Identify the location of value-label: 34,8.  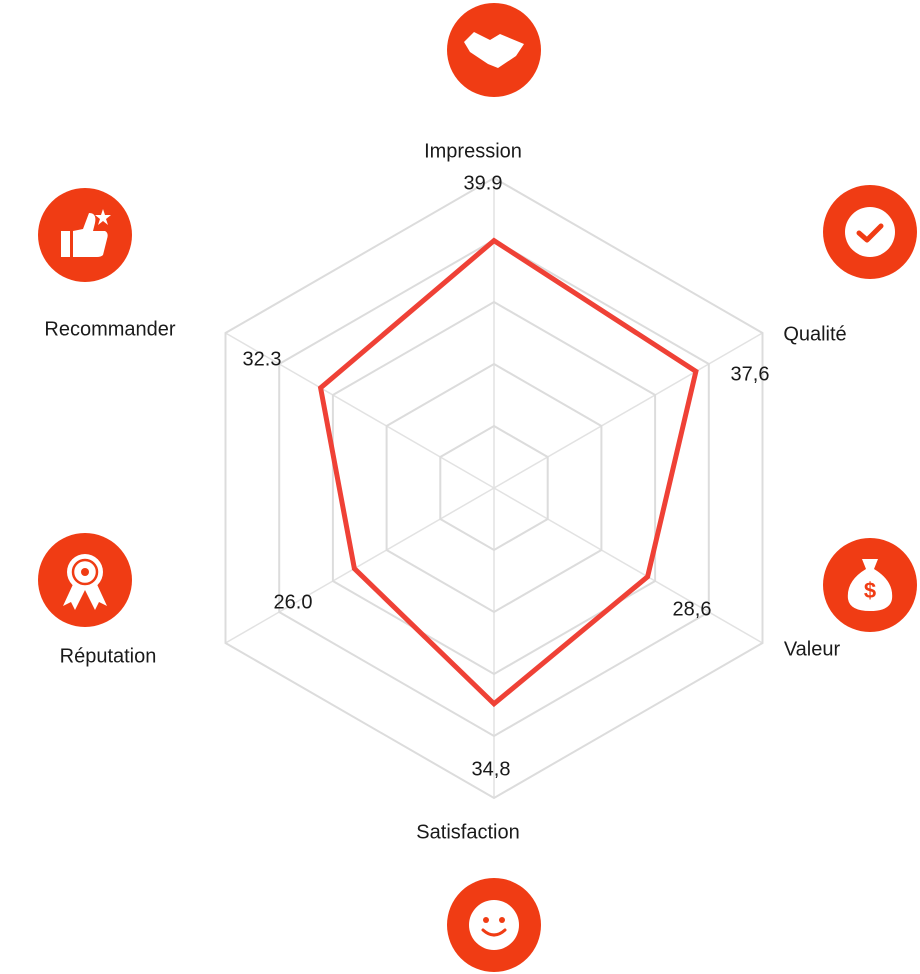
(491, 769).